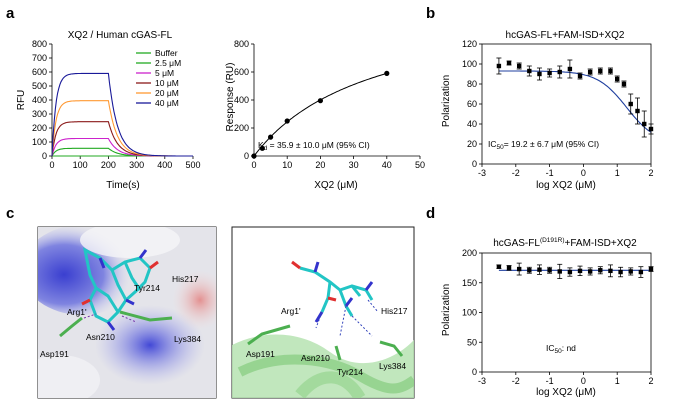  What do you see at coordinates (77, 312) in the screenshot?
I see `surf-label-arg1: Arg1'` at bounding box center [77, 312].